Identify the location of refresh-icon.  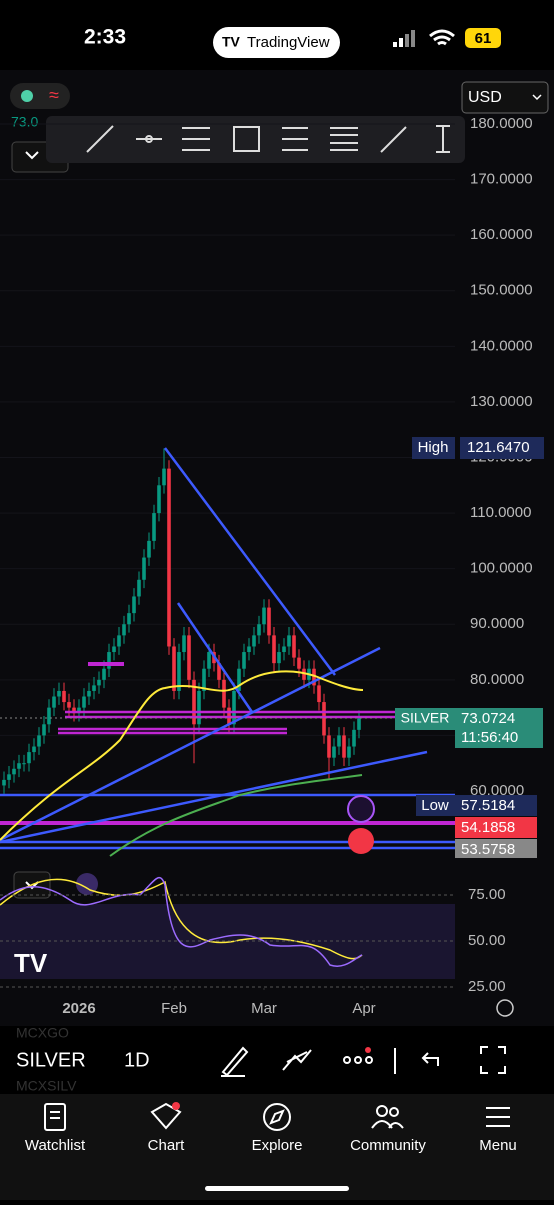
(87, 884).